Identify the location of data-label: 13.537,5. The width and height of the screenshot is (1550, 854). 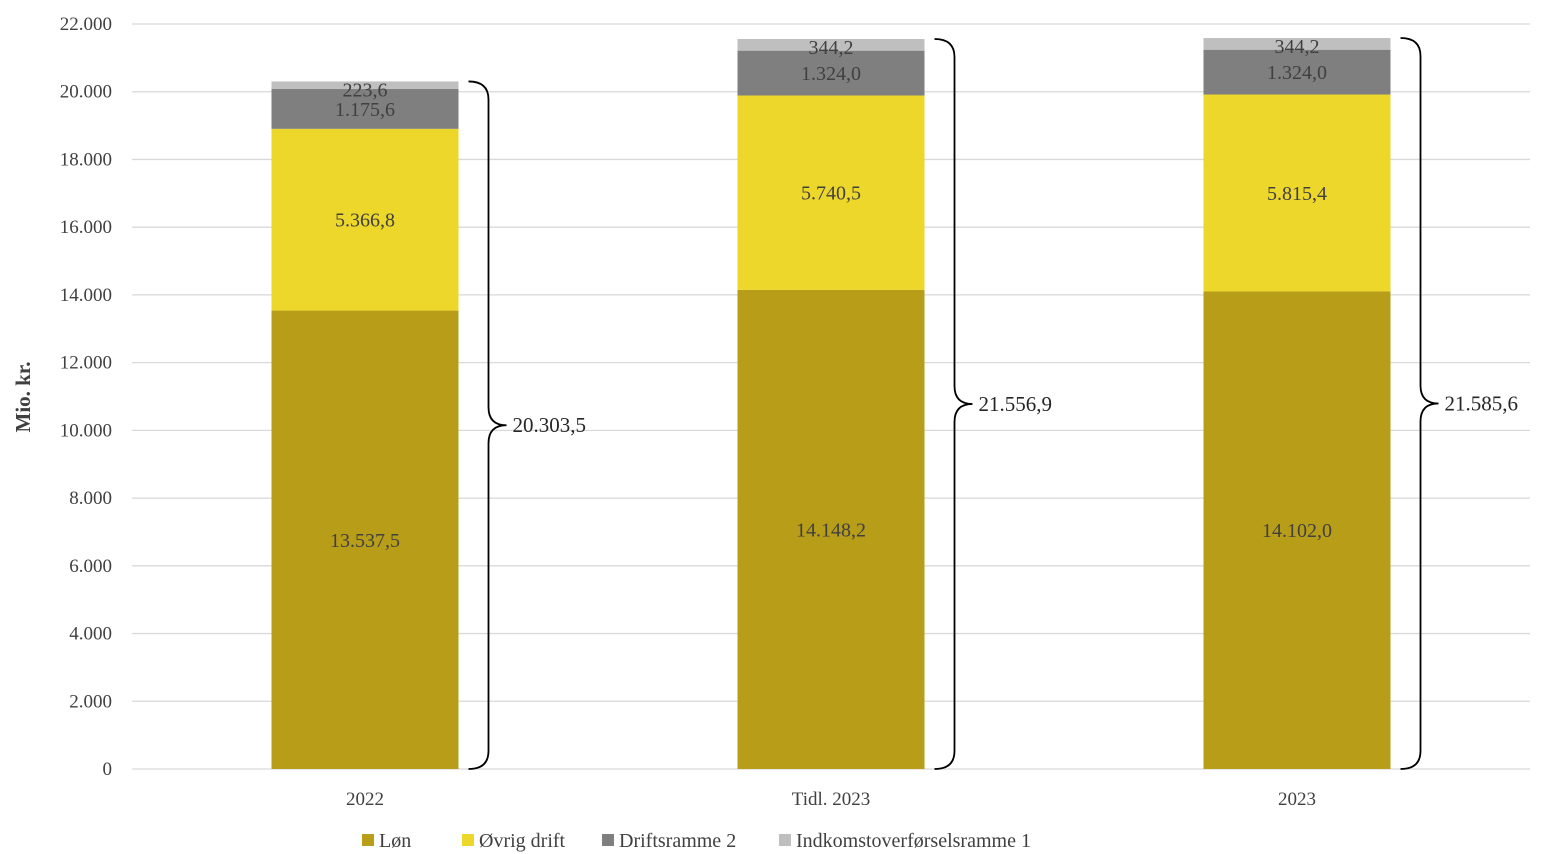
(365, 541).